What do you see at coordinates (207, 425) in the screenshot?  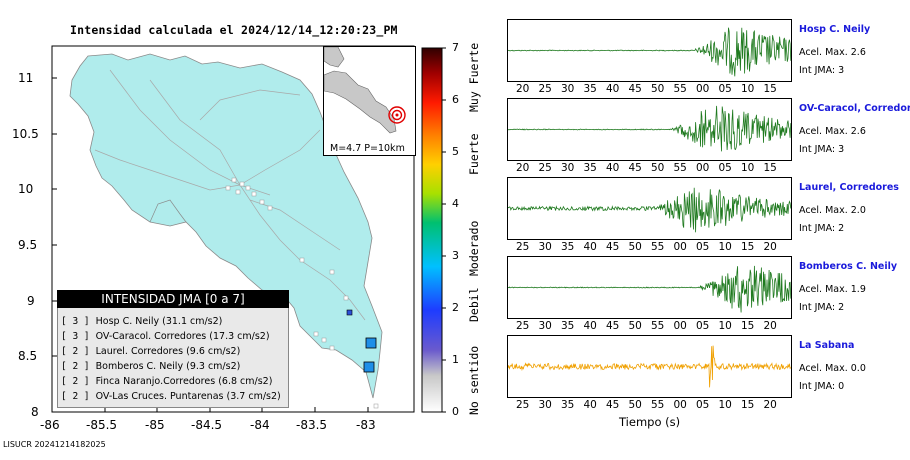 I see `map-x-tick: -84.5` at bounding box center [207, 425].